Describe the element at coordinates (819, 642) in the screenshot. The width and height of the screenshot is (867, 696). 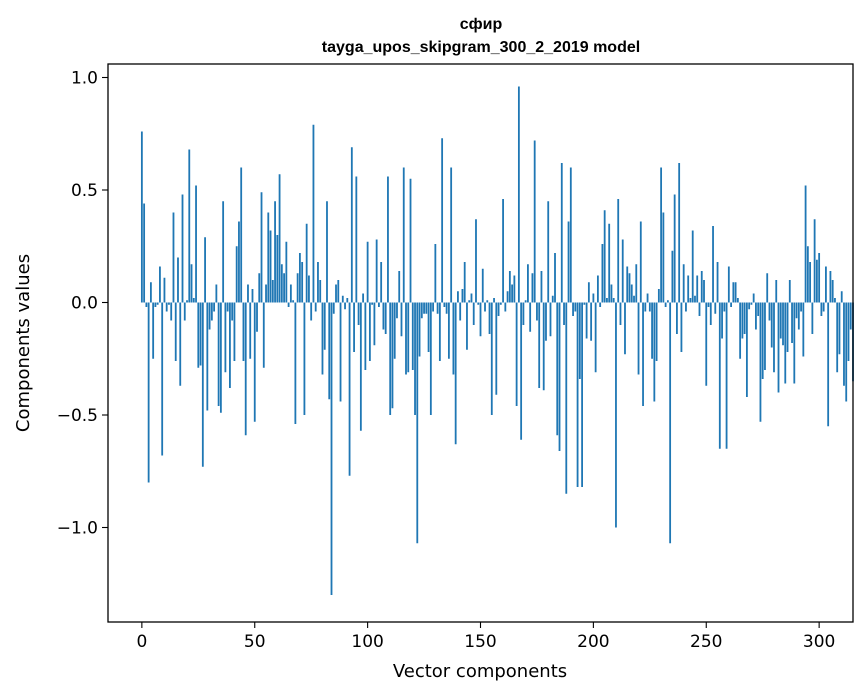
I see `x-tick-label: 300` at that location.